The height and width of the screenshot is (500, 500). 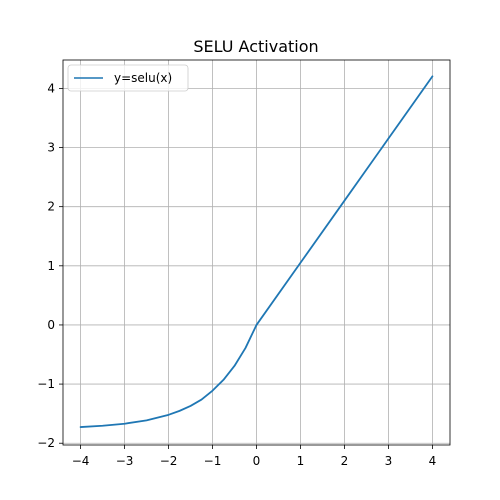 What do you see at coordinates (433, 461) in the screenshot?
I see `x-tick-label: 4` at bounding box center [433, 461].